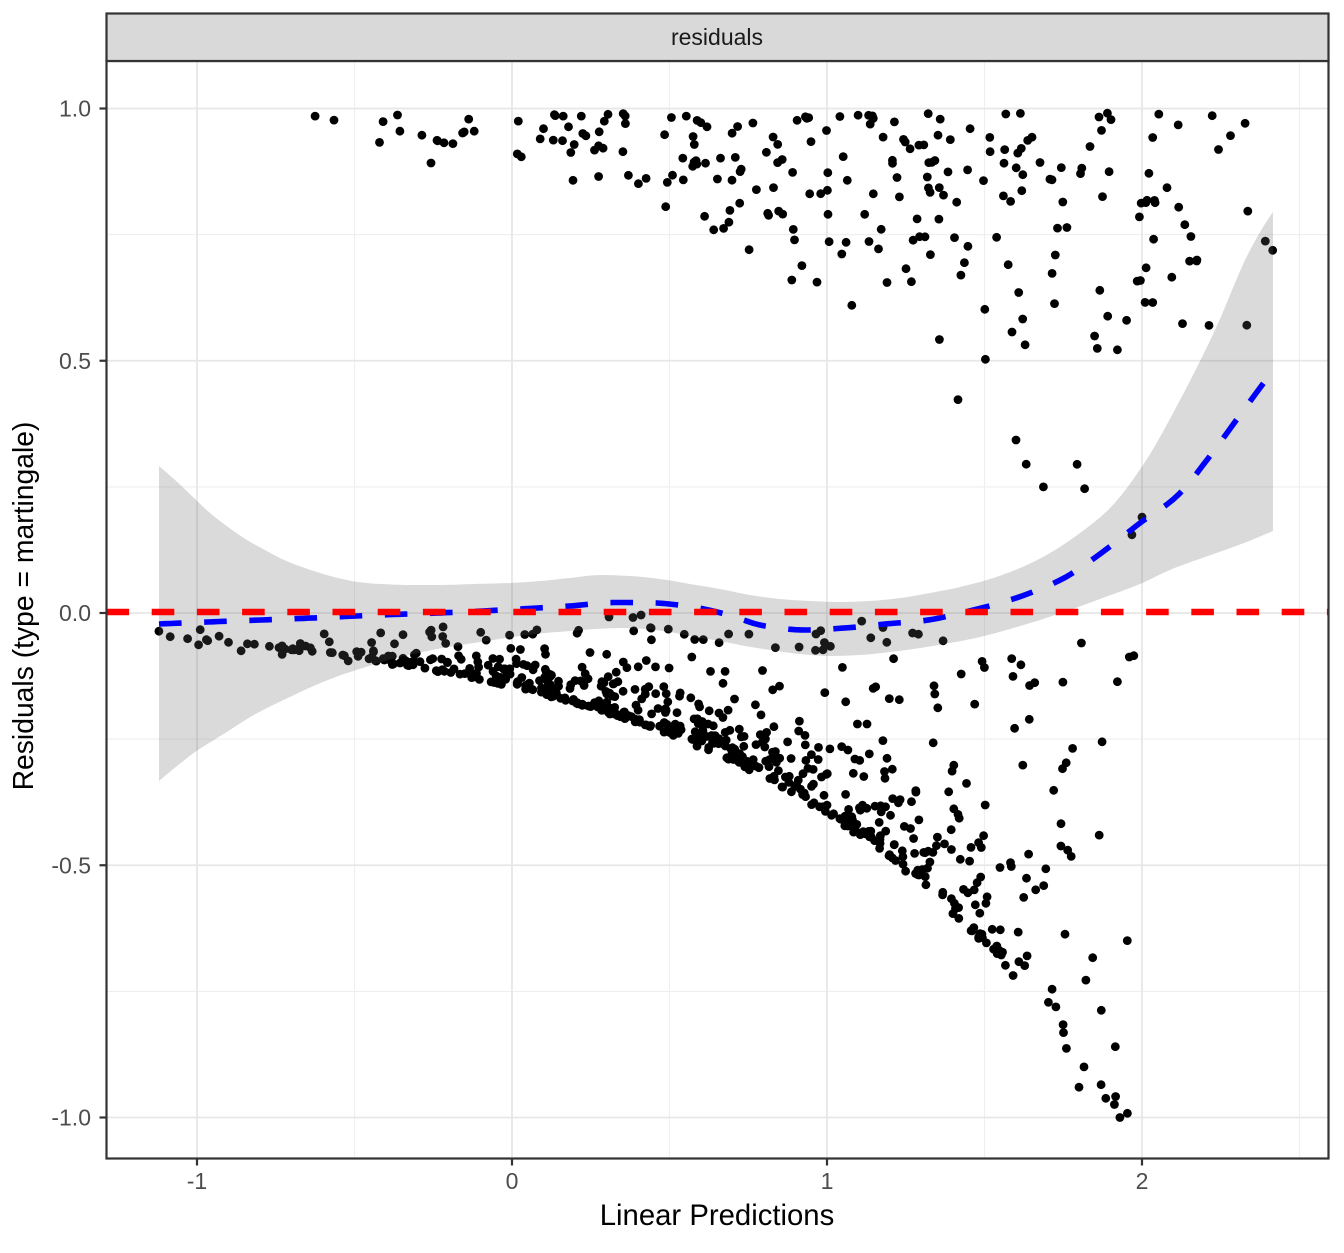  What do you see at coordinates (75, 613) in the screenshot?
I see `svg-text: 0.0` at bounding box center [75, 613].